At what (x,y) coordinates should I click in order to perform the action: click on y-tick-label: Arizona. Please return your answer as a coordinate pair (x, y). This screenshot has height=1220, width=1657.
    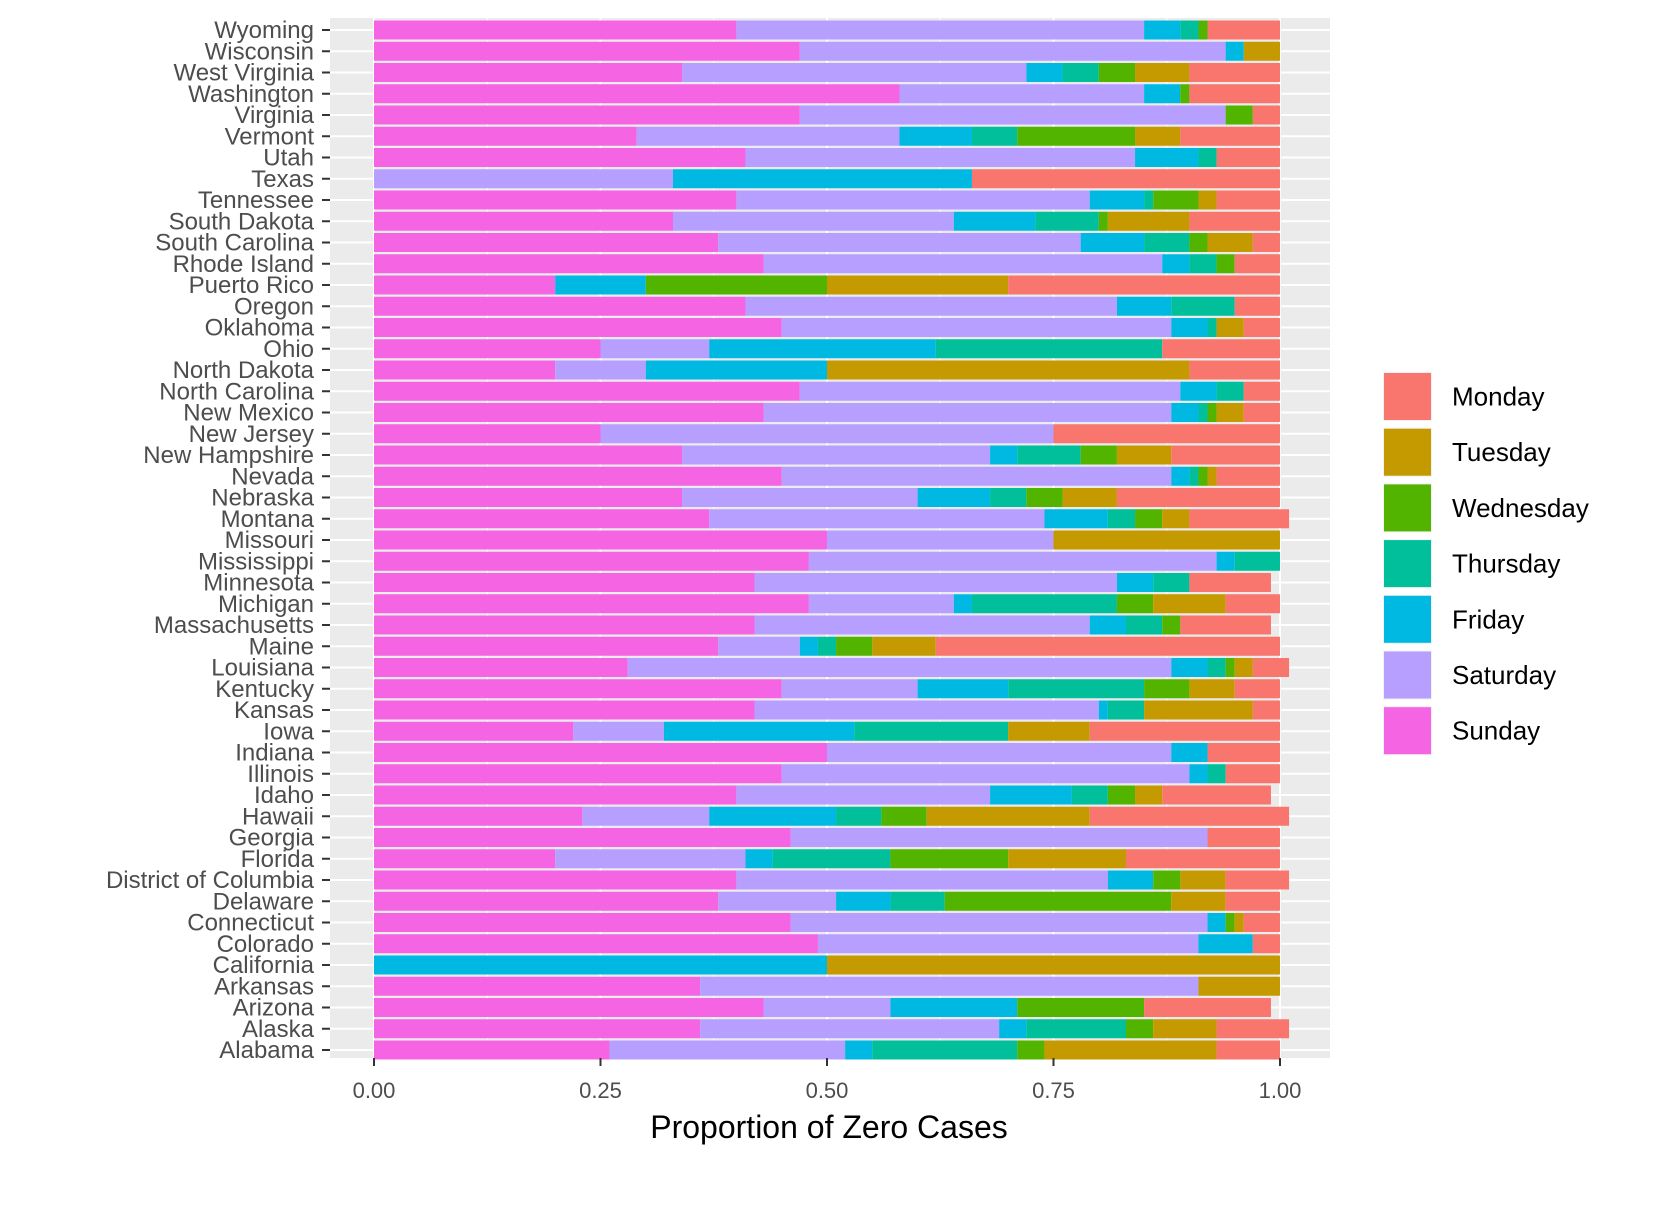
    Looking at the image, I should click on (274, 1008).